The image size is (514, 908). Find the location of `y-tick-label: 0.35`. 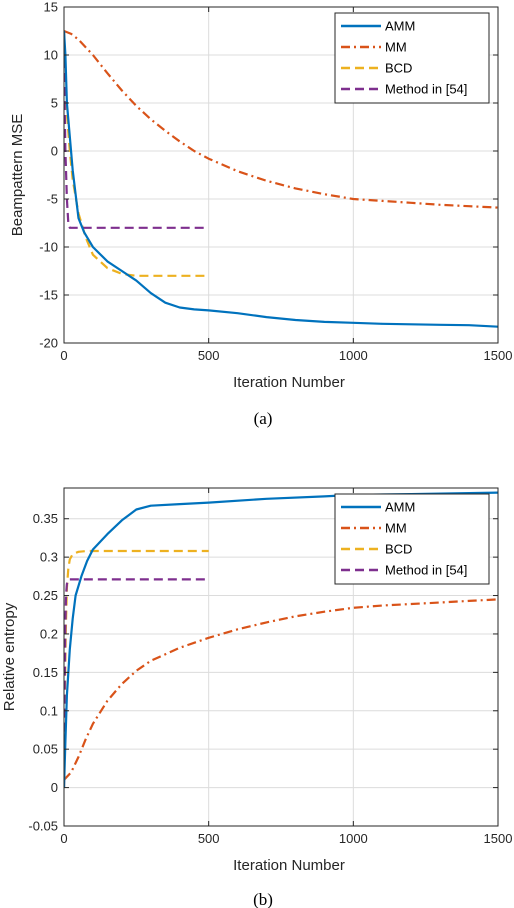

y-tick-label: 0.35 is located at coordinates (45, 518).